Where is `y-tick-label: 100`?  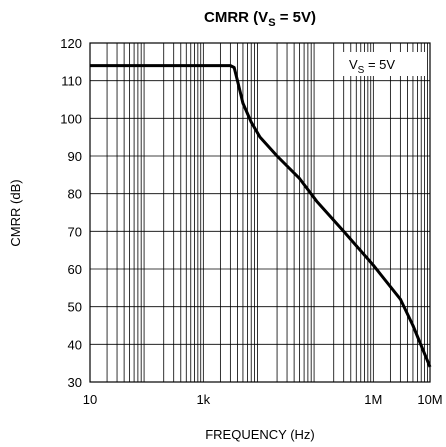 y-tick-label: 100 is located at coordinates (71, 118).